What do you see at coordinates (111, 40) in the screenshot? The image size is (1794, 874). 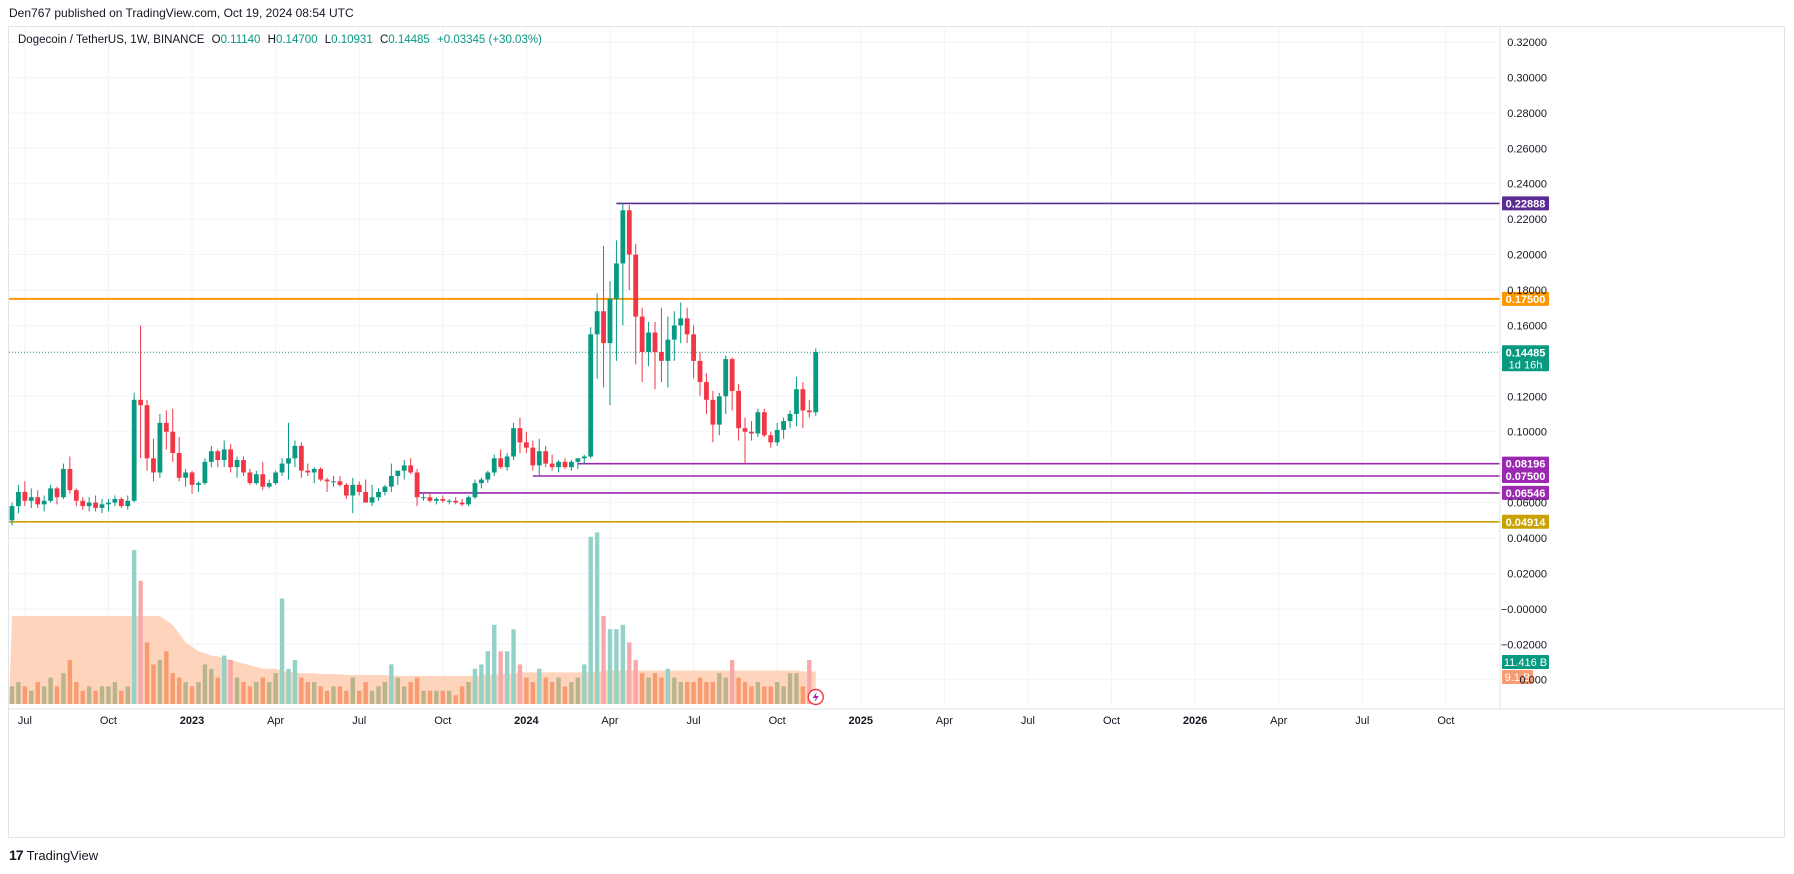 I see `symbol-name: Dogecoin / TetherUS, 1W, BINANCE` at bounding box center [111, 40].